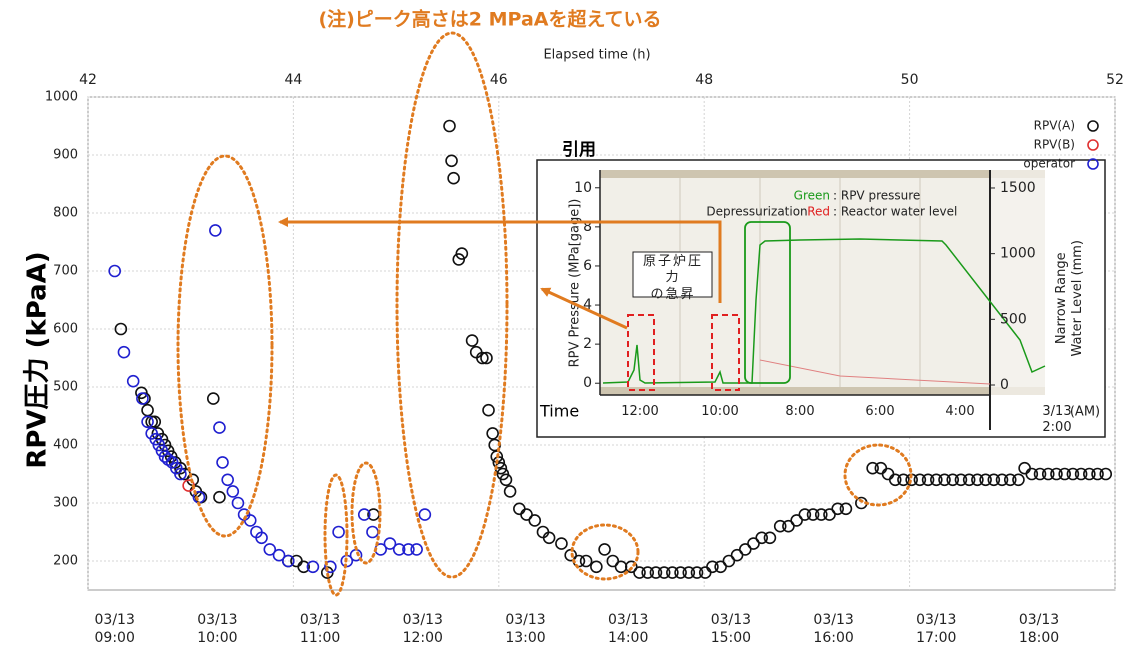 This screenshot has width=1127, height=652. What do you see at coordinates (320, 629) in the screenshot?
I see `x2-tick-label: 03/13 11:00` at bounding box center [320, 629].